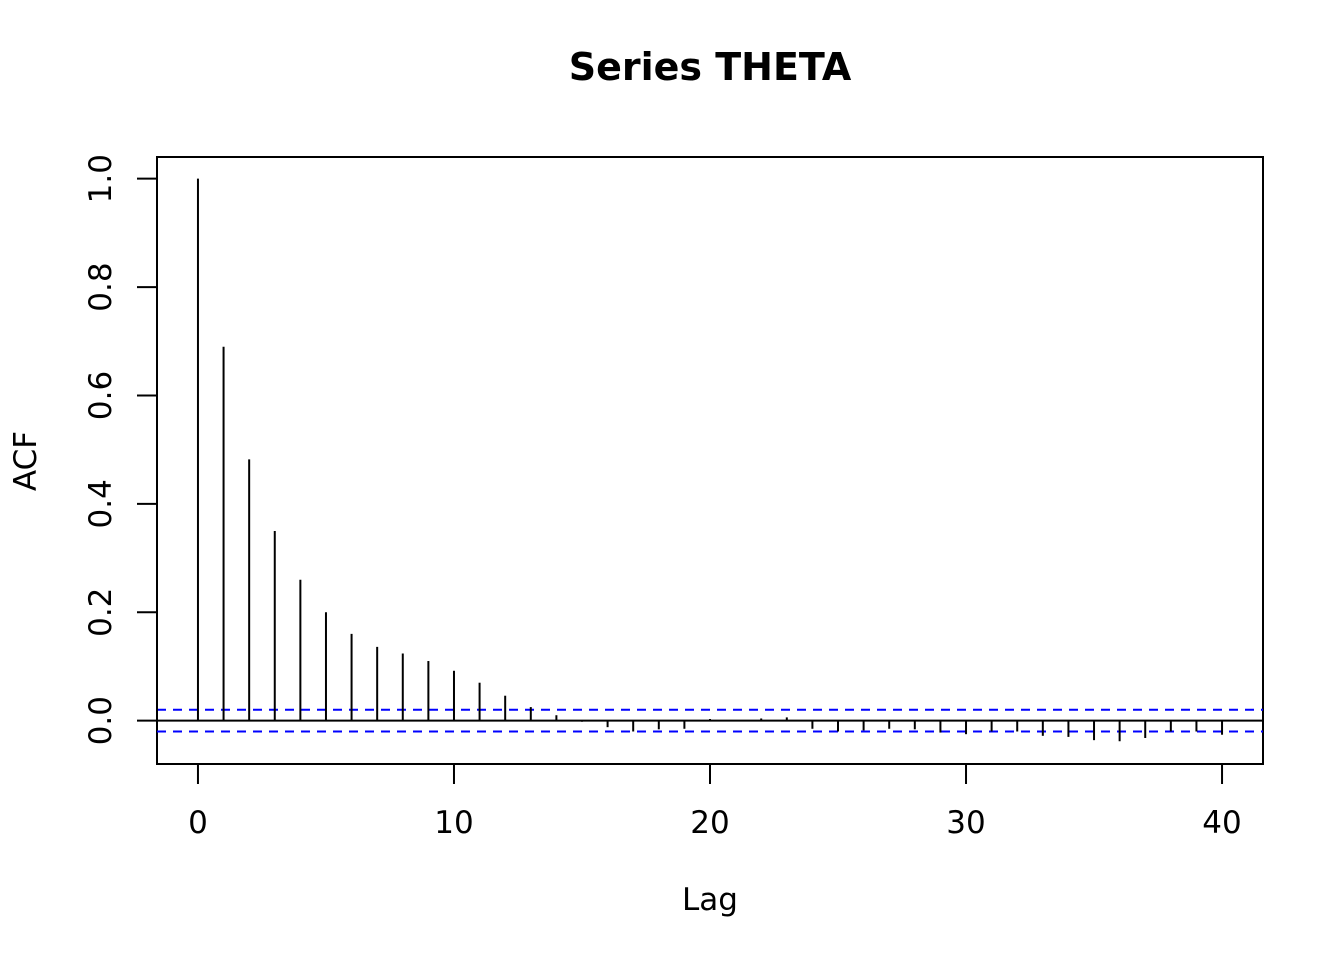 Image resolution: width=1344 pixels, height=960 pixels. I want to click on y-tick-label: 0.0, so click(101, 720).